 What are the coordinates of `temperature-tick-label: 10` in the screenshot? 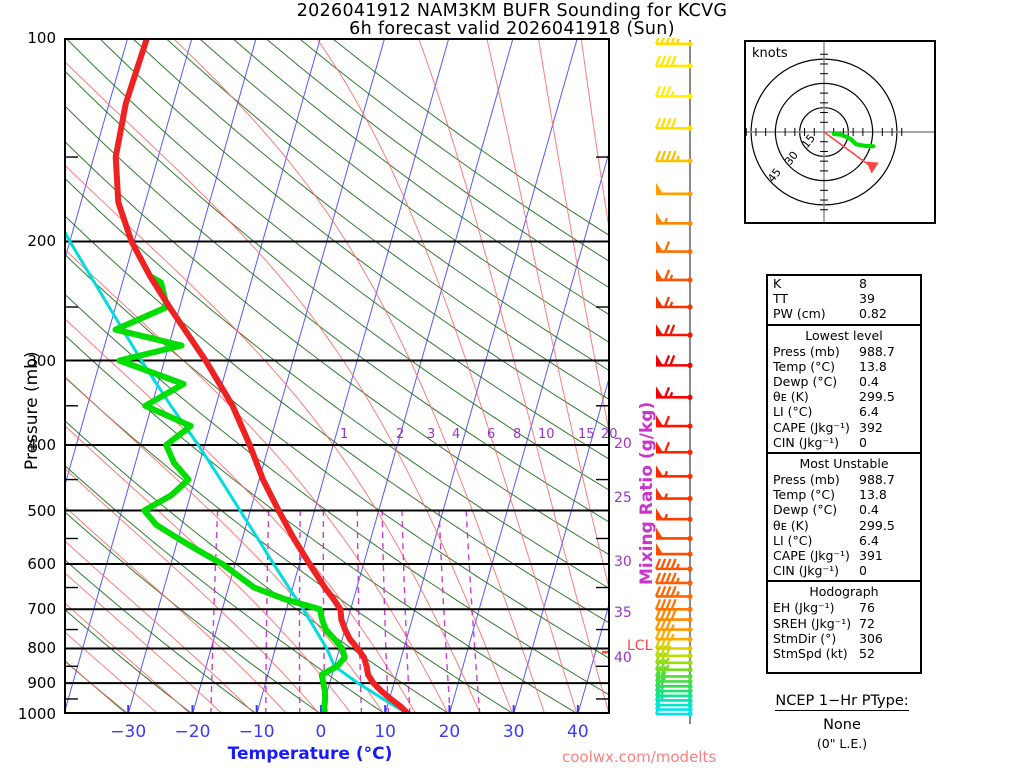 It's located at (385, 732).